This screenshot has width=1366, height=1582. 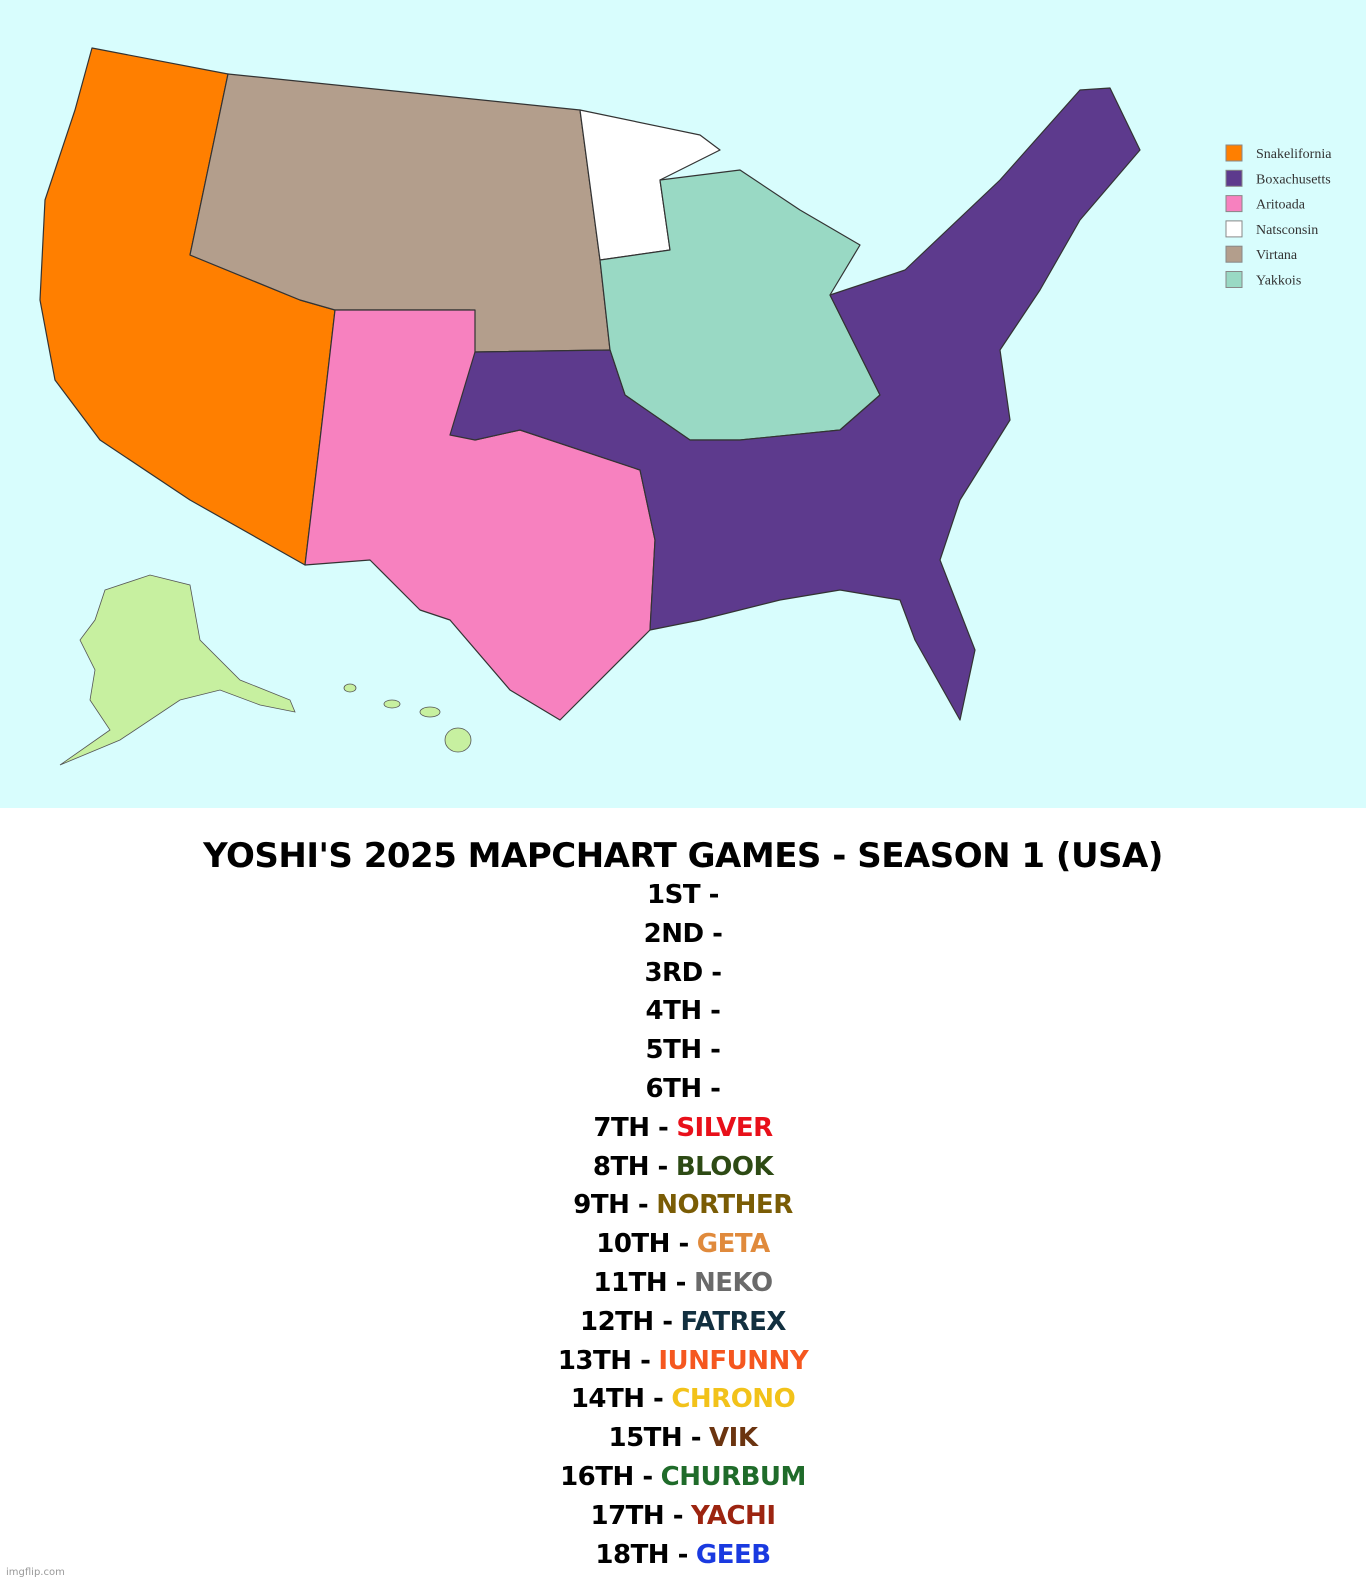 I want to click on placement-rank: 1ST -, so click(x=683, y=895).